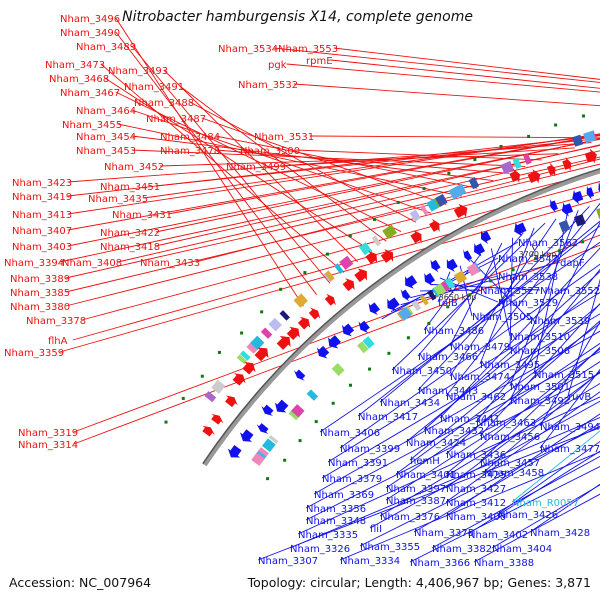 This screenshot has height=600, width=600. Describe the element at coordinates (579, 397) in the screenshot. I see `gene-label-reverse: ruvB` at that location.